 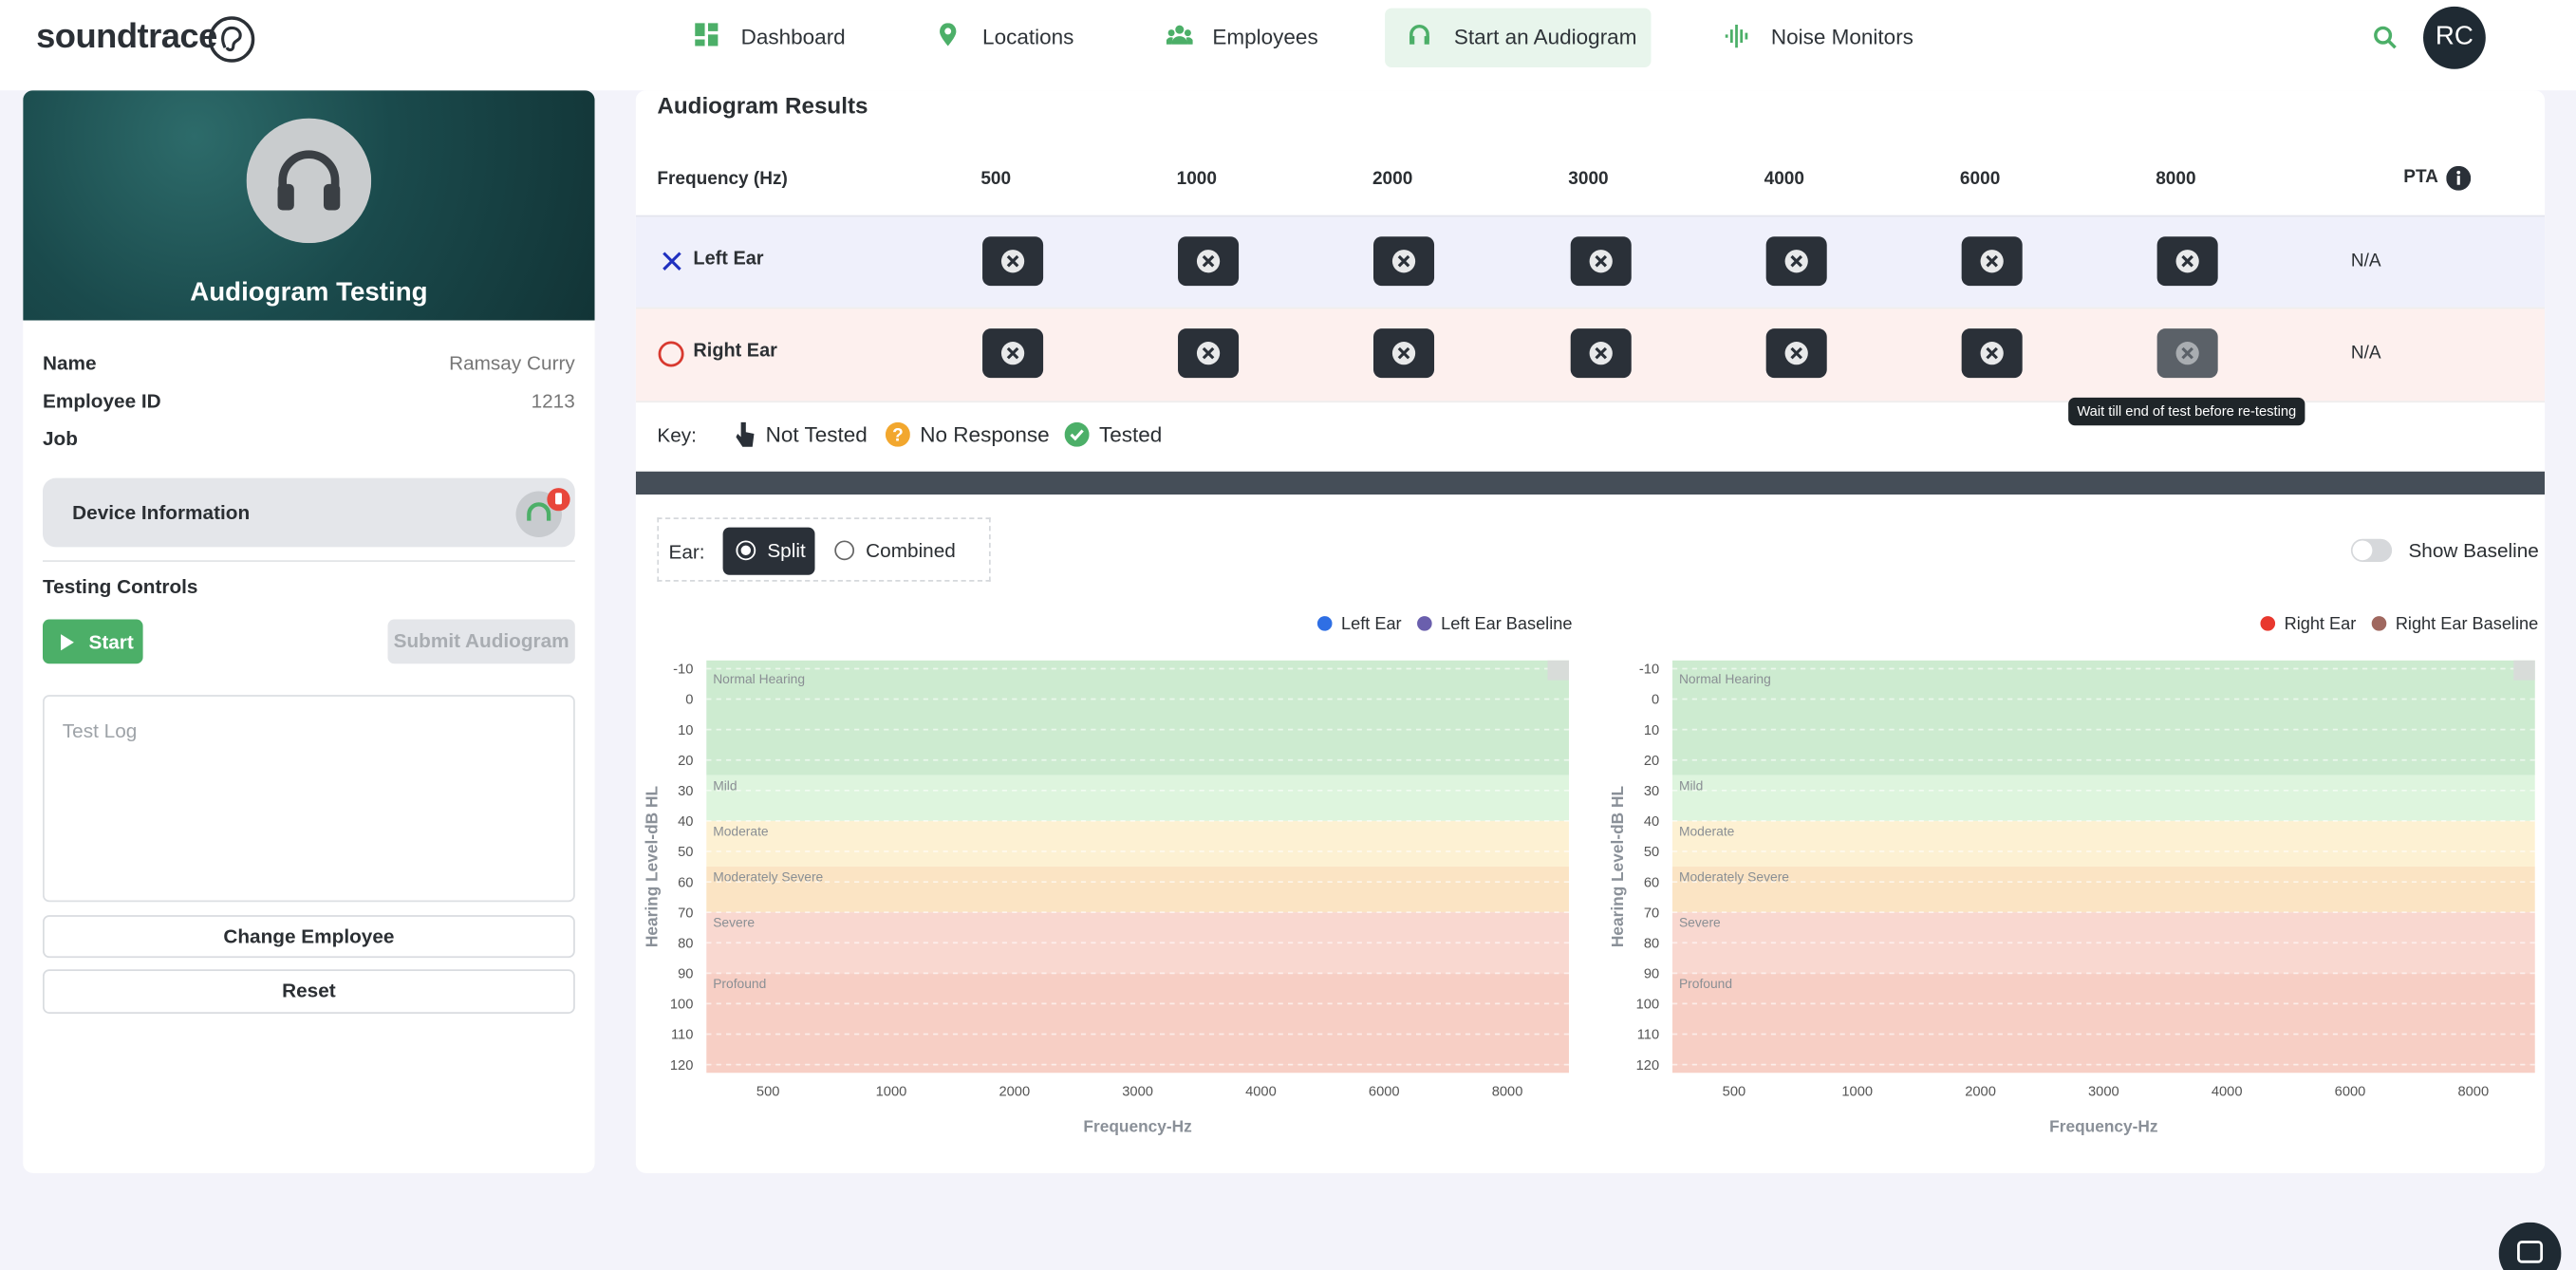 I want to click on legend-label: Left Ear Baseline, so click(x=1506, y=624).